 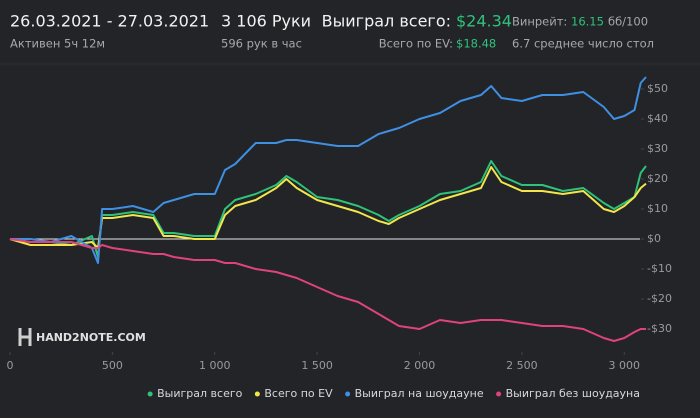 I want to click on legend-item: Выиграл на шоудауне, so click(x=414, y=393).